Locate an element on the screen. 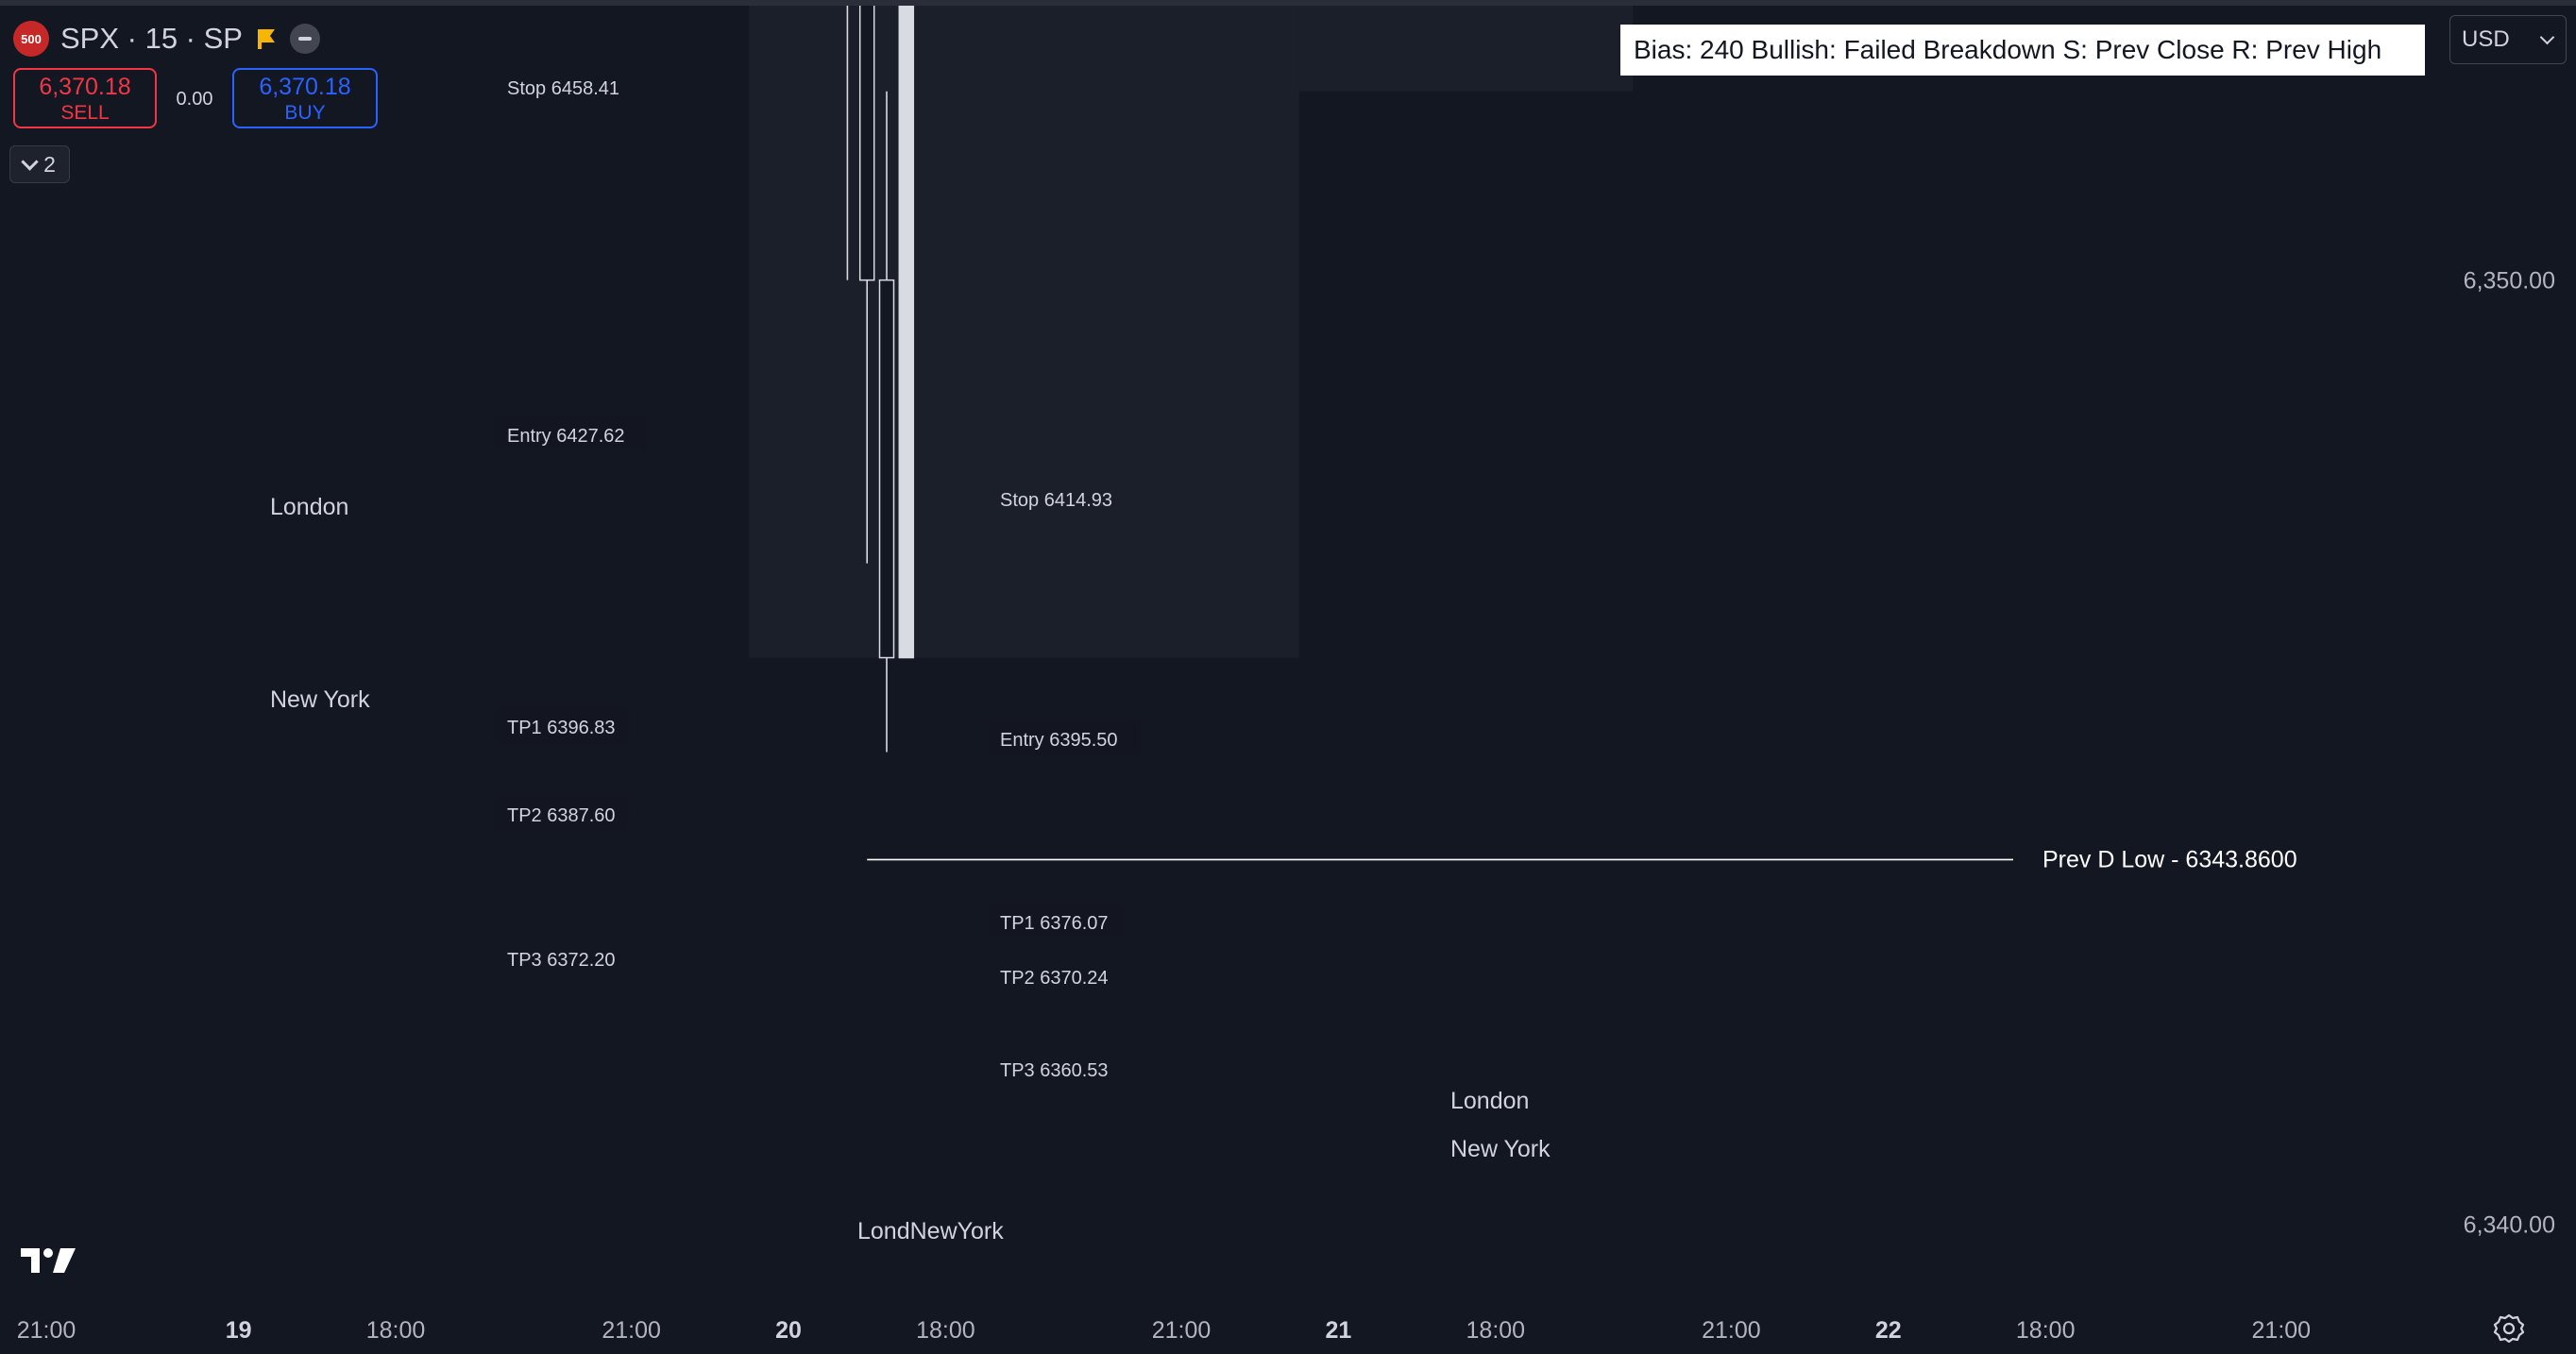  indicator-count: 2 is located at coordinates (49, 164).